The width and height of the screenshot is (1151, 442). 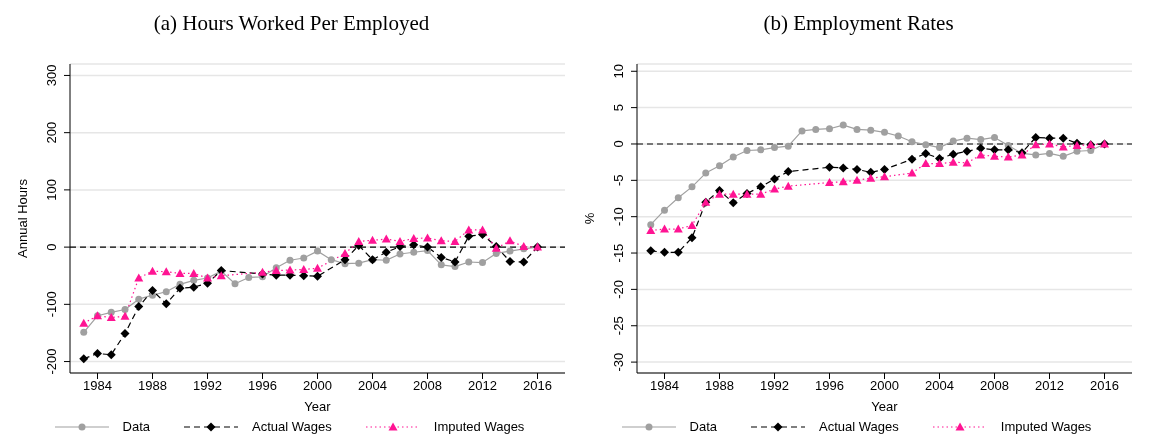 What do you see at coordinates (618, 180) in the screenshot?
I see `y-tick-label: -5` at bounding box center [618, 180].